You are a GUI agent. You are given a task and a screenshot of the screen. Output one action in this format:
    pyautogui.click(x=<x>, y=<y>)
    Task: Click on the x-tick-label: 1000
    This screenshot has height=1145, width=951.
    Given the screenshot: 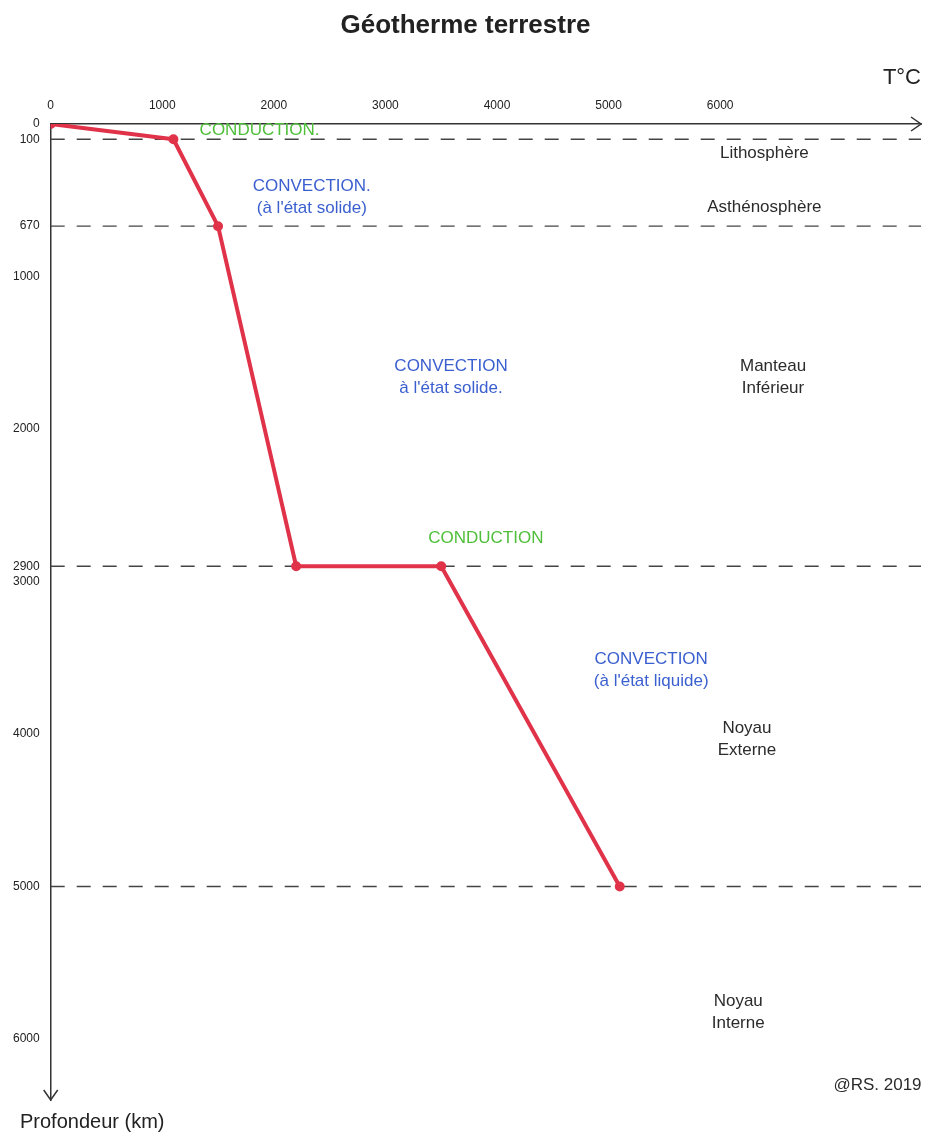 What is the action you would take?
    pyautogui.click(x=162, y=105)
    